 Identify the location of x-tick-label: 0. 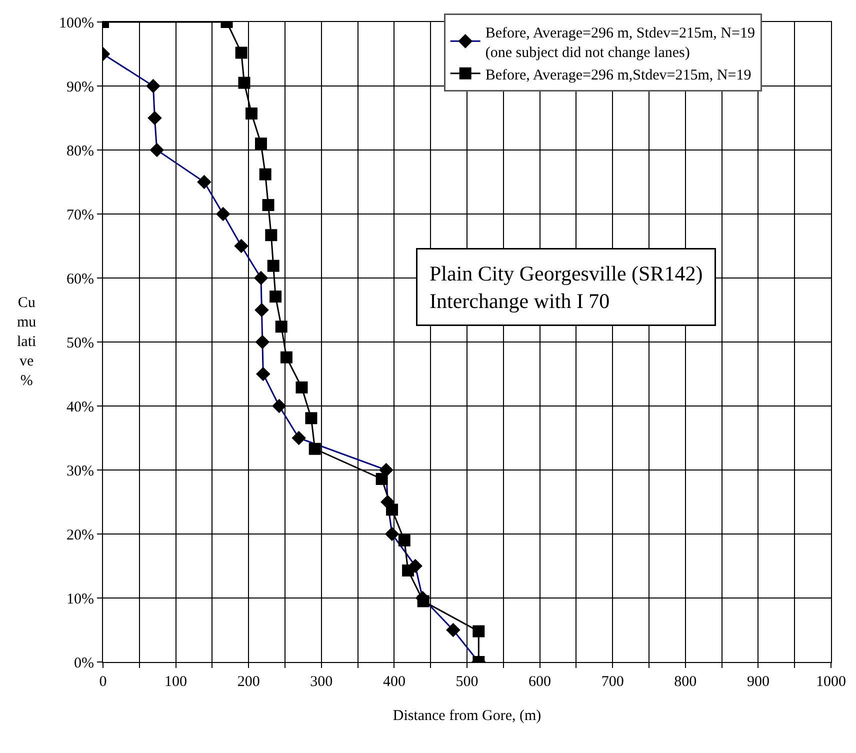
(103, 682).